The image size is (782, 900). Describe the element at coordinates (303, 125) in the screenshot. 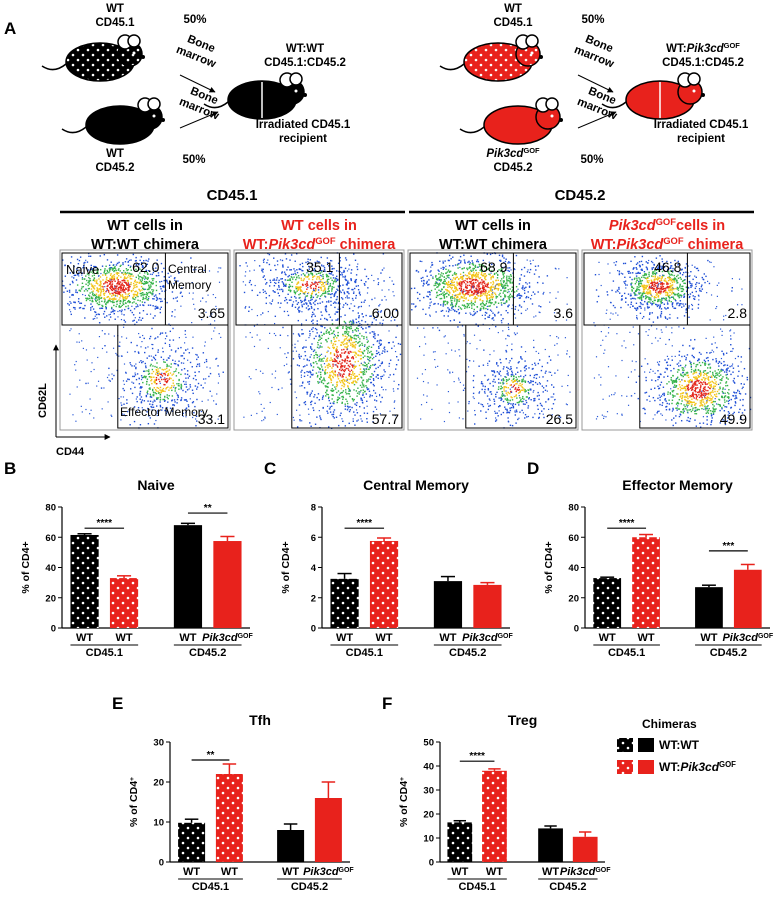

I see `annotation-text: Irradiated CD45.1` at that location.